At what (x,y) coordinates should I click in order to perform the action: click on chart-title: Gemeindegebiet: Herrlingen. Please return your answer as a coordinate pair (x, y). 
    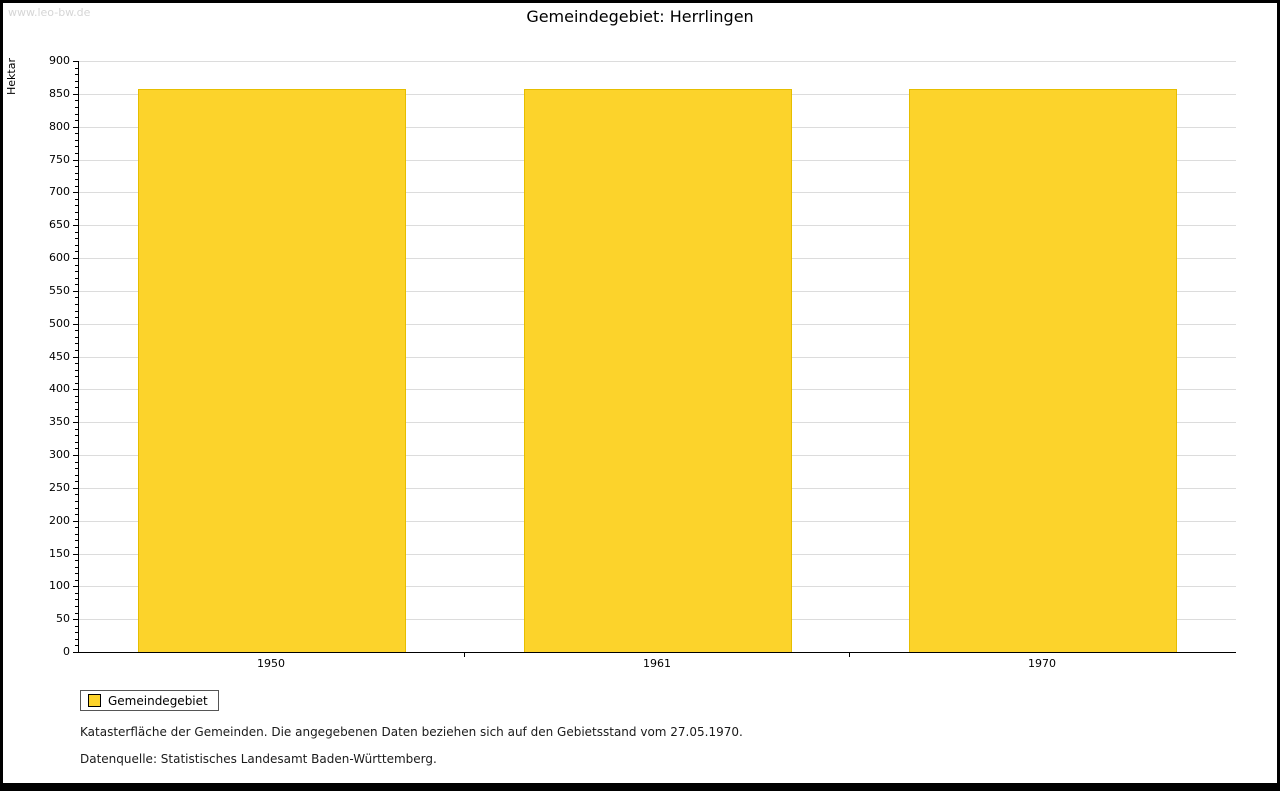
    Looking at the image, I should click on (640, 16).